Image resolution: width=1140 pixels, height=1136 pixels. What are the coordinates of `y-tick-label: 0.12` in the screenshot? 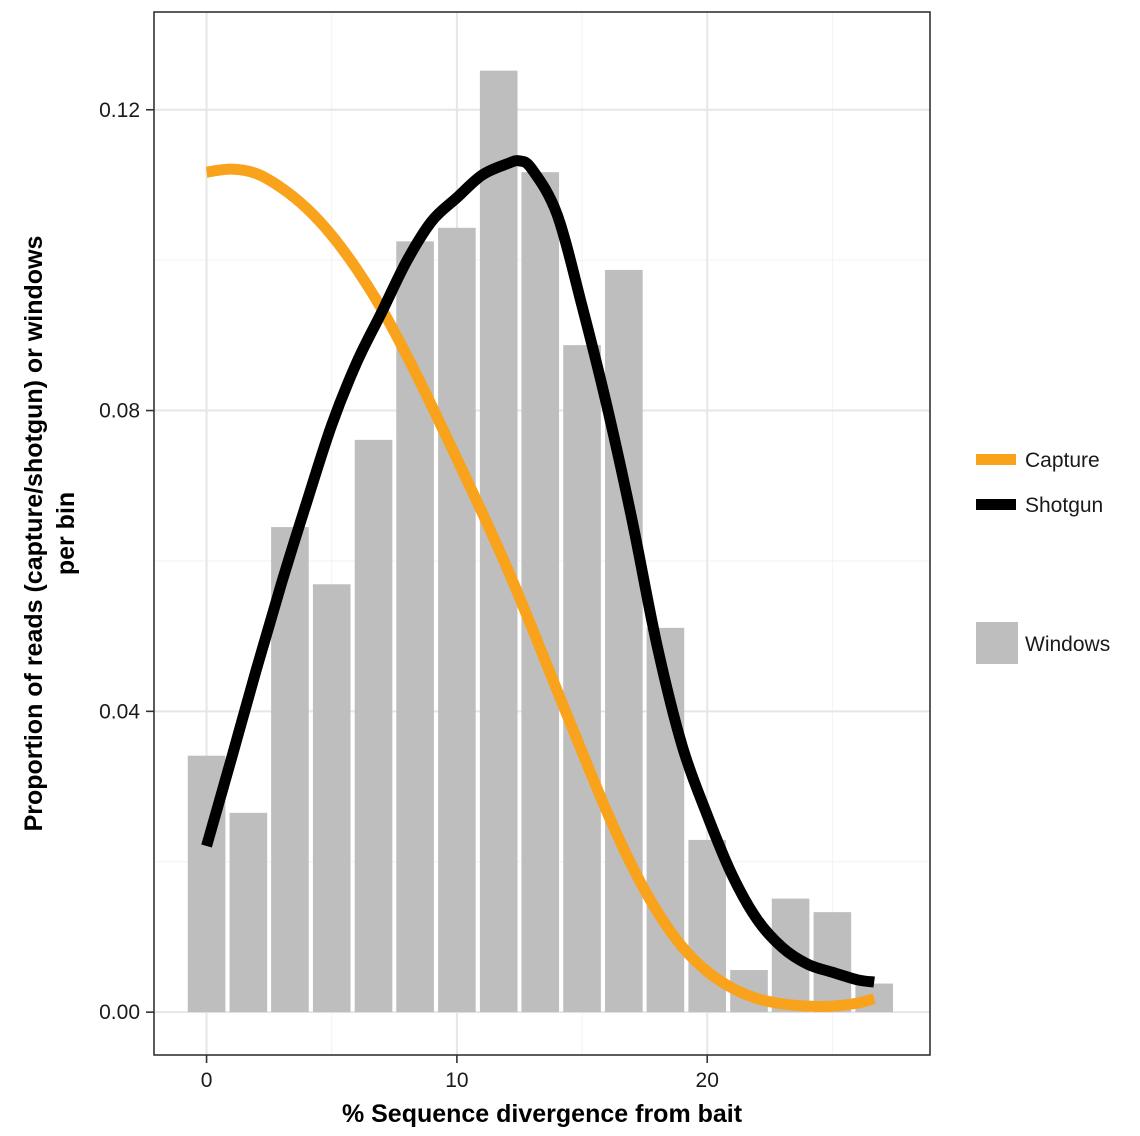 It's located at (119, 110).